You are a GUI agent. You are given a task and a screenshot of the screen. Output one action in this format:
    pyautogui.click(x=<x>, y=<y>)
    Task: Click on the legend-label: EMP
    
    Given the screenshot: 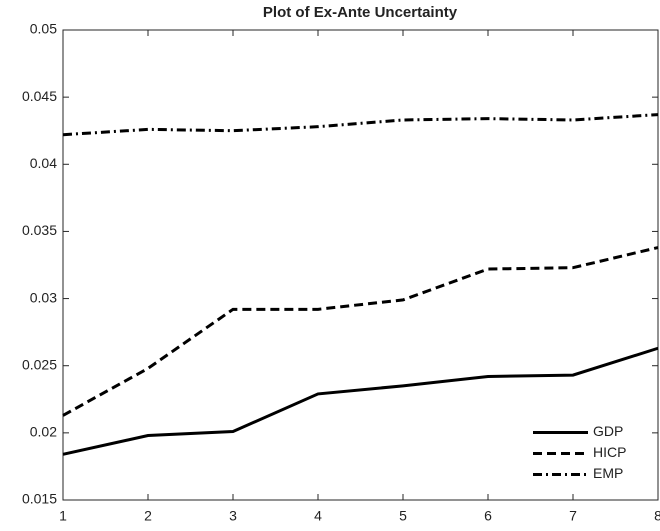 What is the action you would take?
    pyautogui.click(x=608, y=473)
    